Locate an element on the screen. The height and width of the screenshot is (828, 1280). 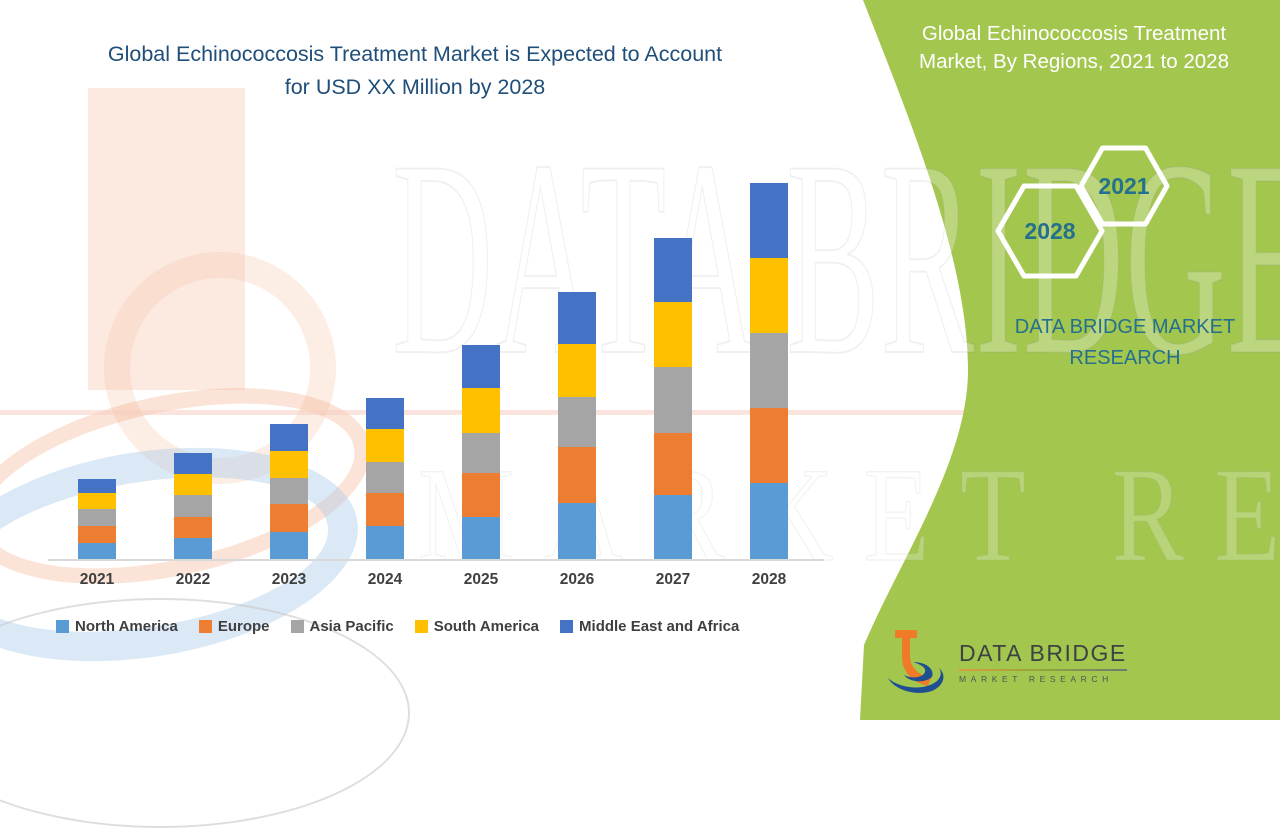
stacked-bar-2027 is located at coordinates (673, 398).